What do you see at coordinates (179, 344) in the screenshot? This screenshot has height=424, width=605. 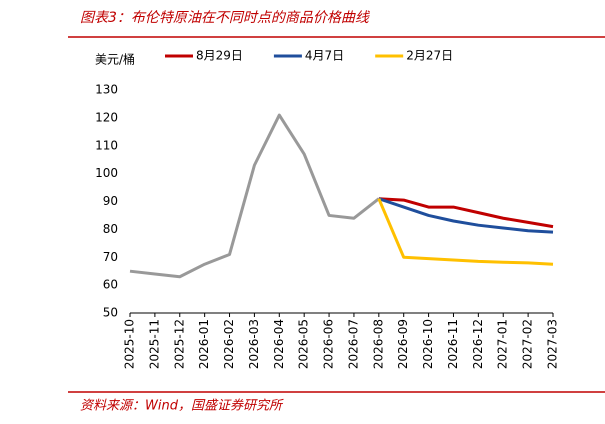 I see `x-tick-label: 2025-12` at bounding box center [179, 344].